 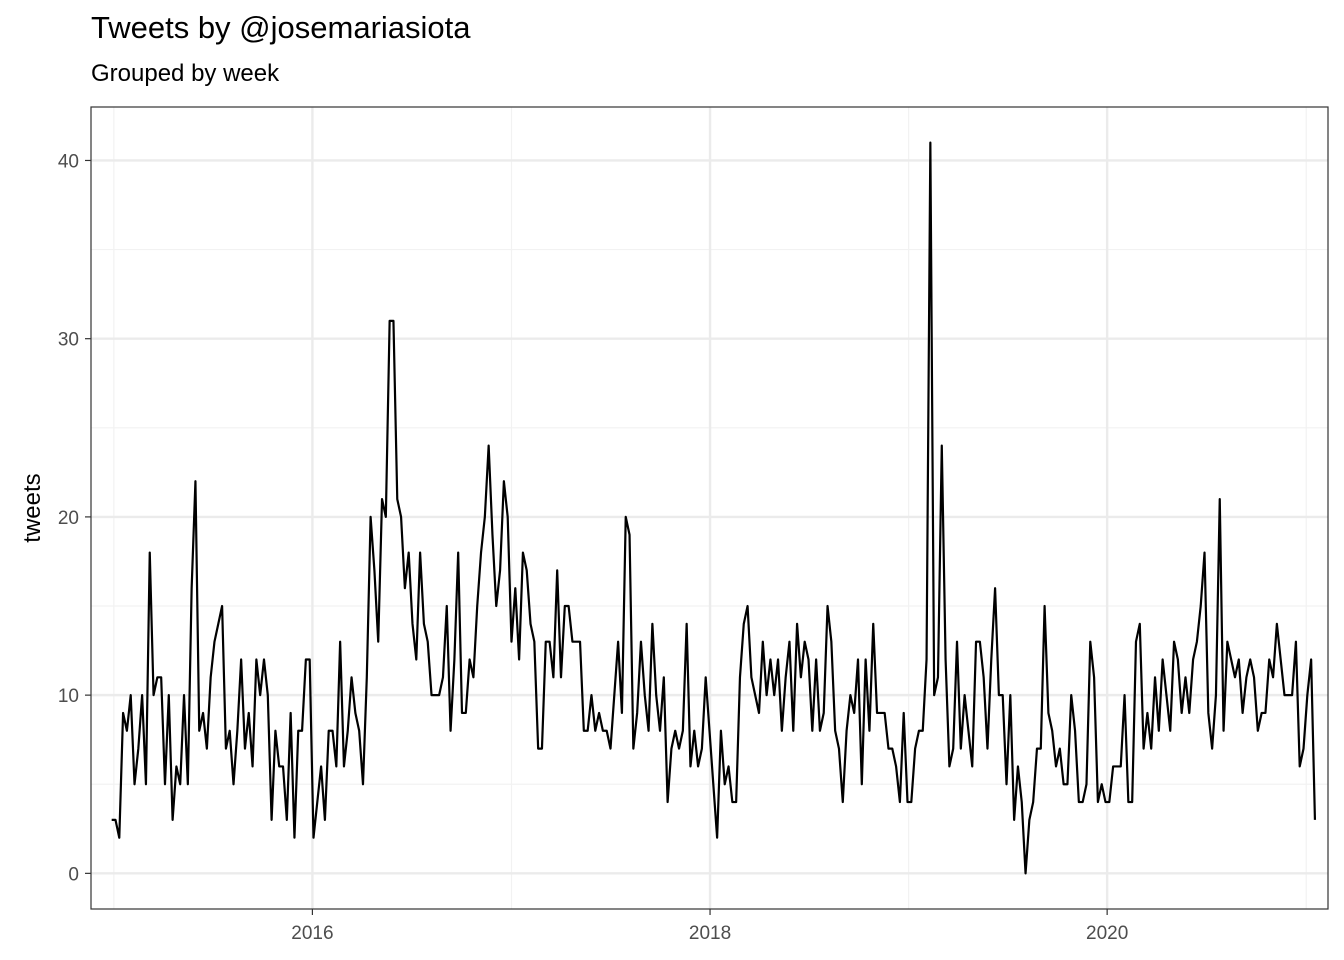 What do you see at coordinates (68, 161) in the screenshot?
I see `y-tick-label: 40` at bounding box center [68, 161].